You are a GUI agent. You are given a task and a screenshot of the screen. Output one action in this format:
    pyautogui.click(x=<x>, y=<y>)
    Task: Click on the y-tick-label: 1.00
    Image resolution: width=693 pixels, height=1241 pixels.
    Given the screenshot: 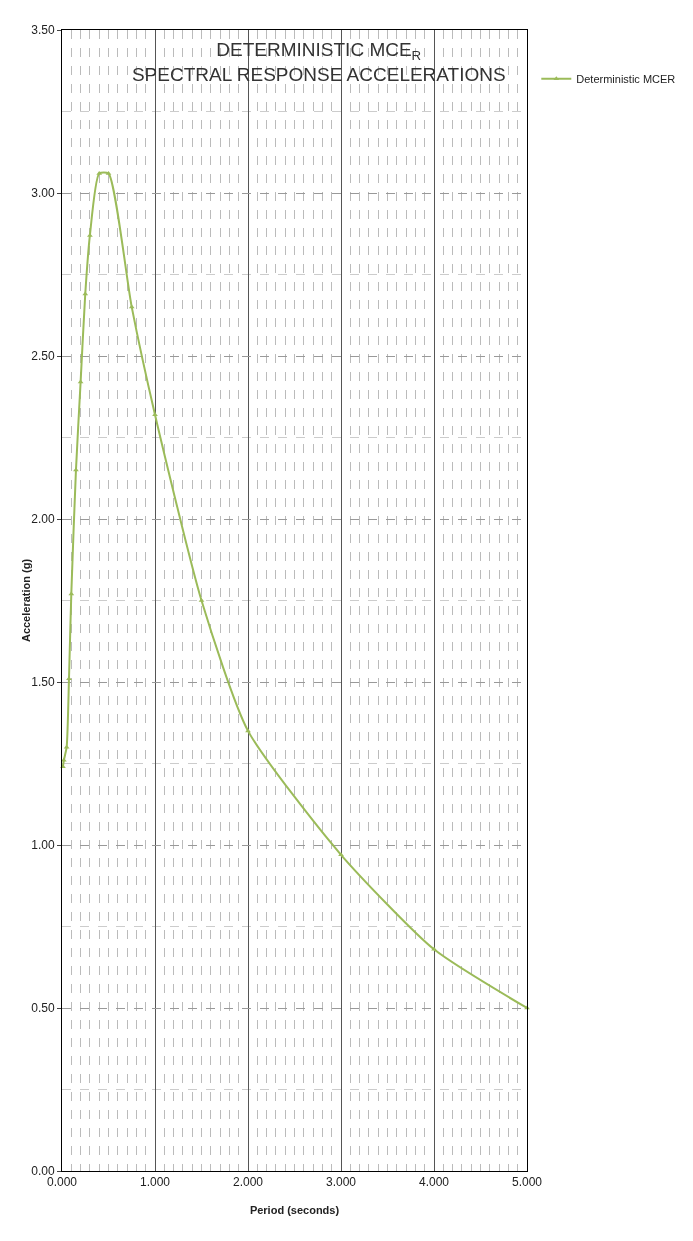 What is the action you would take?
    pyautogui.click(x=43, y=845)
    